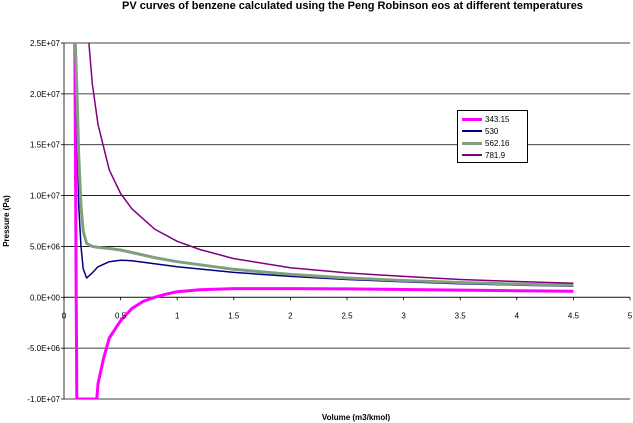  Describe the element at coordinates (45, 297) in the screenshot. I see `y-tick-label: 0.0E+00` at that location.